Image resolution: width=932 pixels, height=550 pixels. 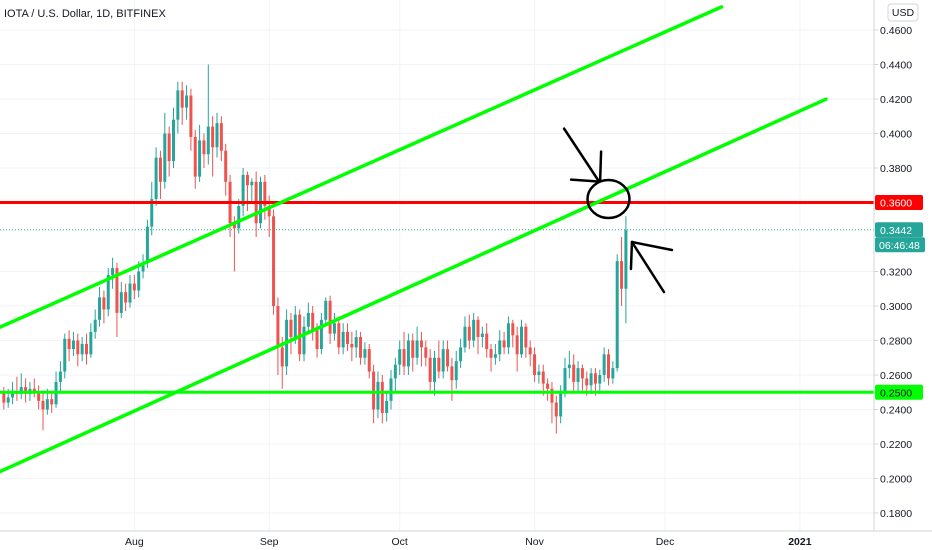 I want to click on arrow-shaft, so click(x=581, y=155).